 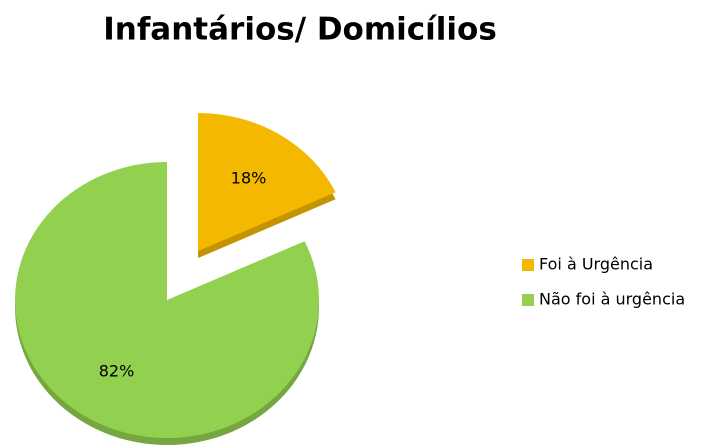 I want to click on chart-title: Infantários/ Domicílios, so click(x=300, y=30).